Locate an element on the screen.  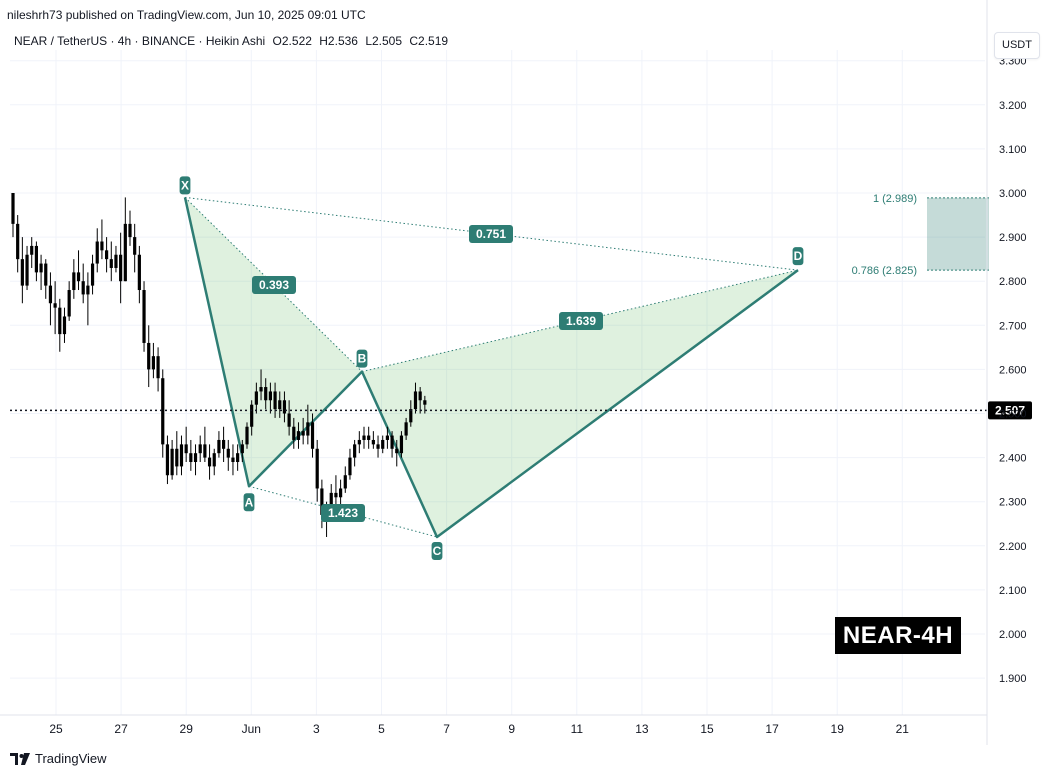
time-tick-label: 11 is located at coordinates (577, 729).